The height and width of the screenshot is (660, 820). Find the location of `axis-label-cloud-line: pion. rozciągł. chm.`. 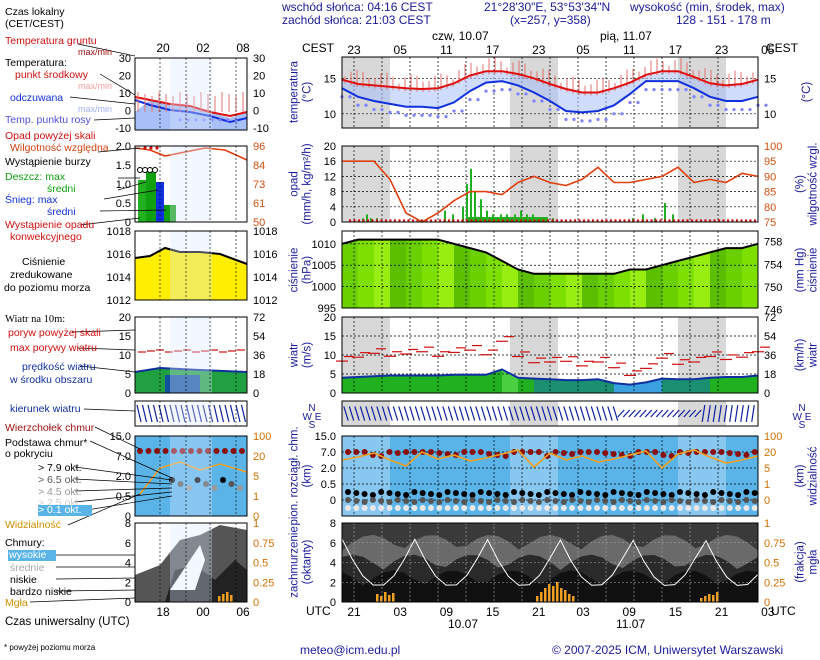

axis-label-cloud-line: pion. rozciągł. chm. is located at coordinates (295, 475).